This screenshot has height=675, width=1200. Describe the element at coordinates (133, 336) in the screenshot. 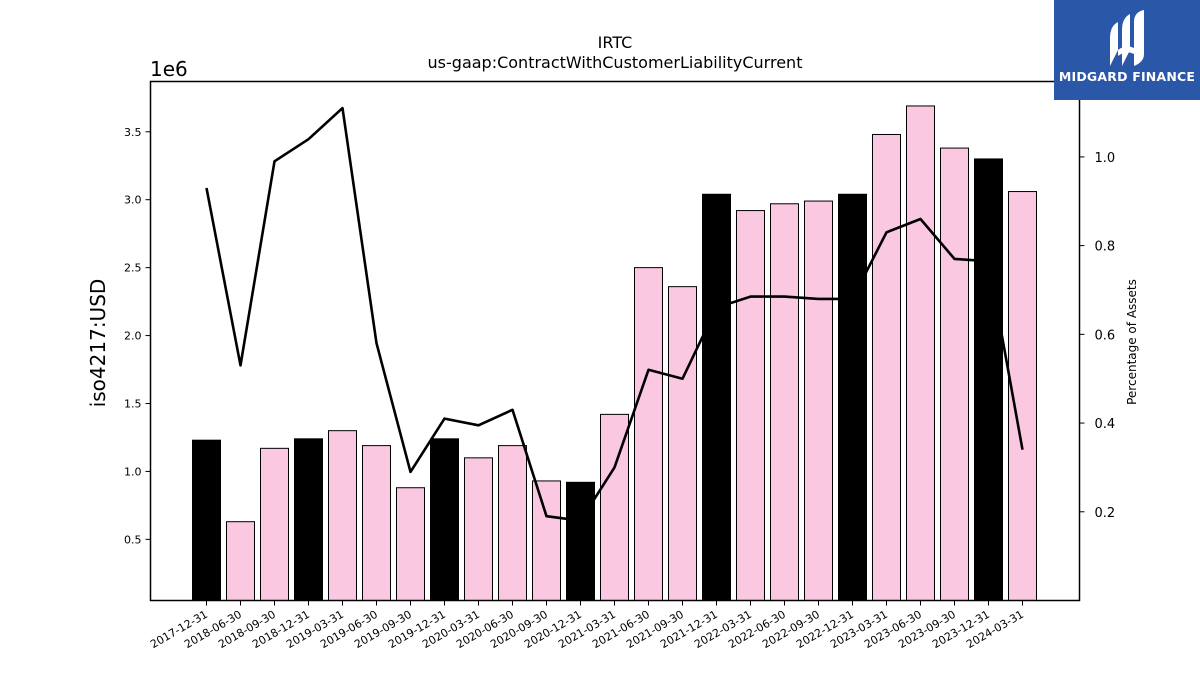

I see `y-tick-label: 2.0` at that location.